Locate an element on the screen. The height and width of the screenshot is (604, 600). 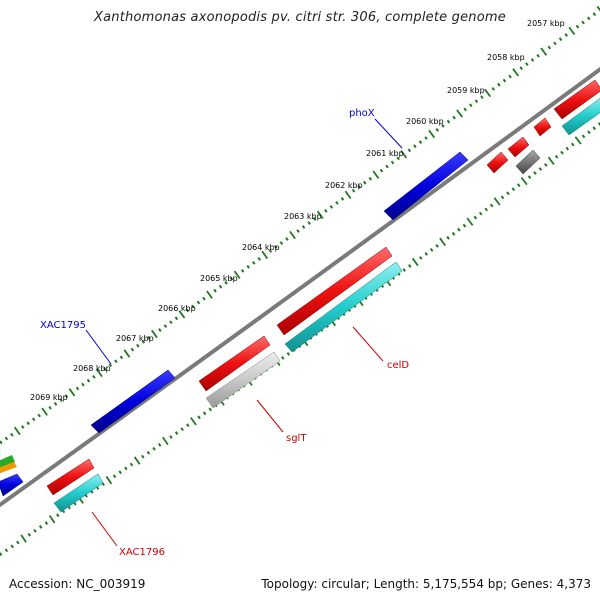
gene-left-orange is located at coordinates (8, 468).